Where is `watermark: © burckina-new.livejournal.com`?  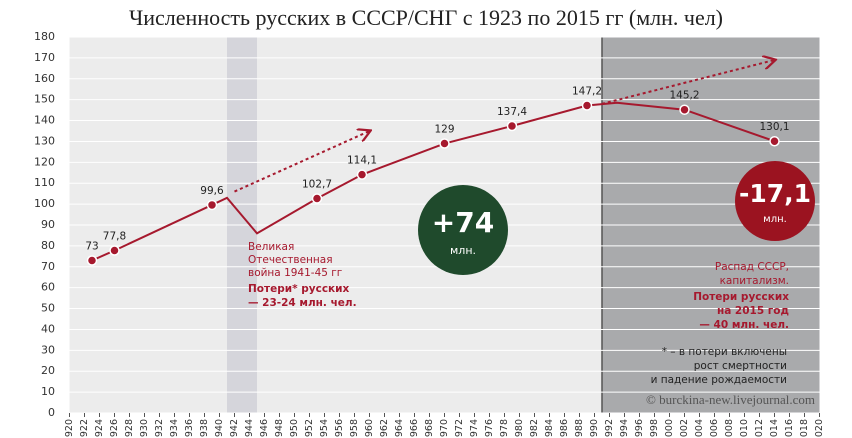
watermark: © burckina-new.livejournal.com is located at coordinates (730, 399).